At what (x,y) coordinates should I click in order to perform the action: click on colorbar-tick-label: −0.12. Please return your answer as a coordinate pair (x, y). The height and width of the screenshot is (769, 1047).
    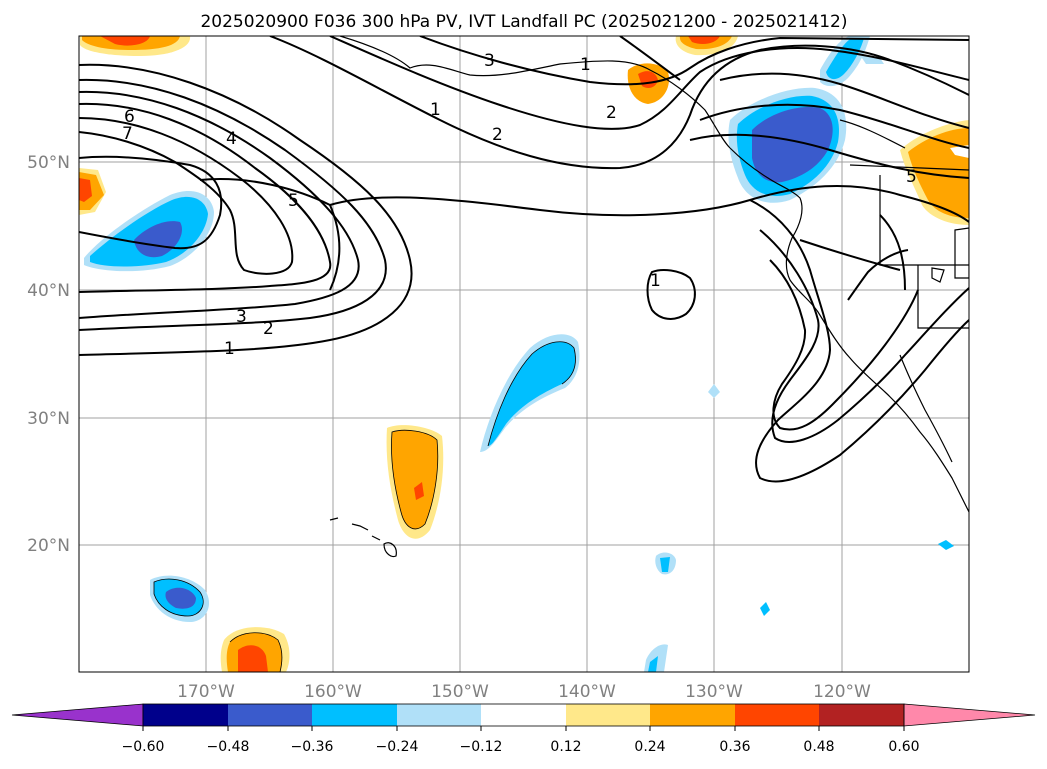
    Looking at the image, I should click on (481, 747).